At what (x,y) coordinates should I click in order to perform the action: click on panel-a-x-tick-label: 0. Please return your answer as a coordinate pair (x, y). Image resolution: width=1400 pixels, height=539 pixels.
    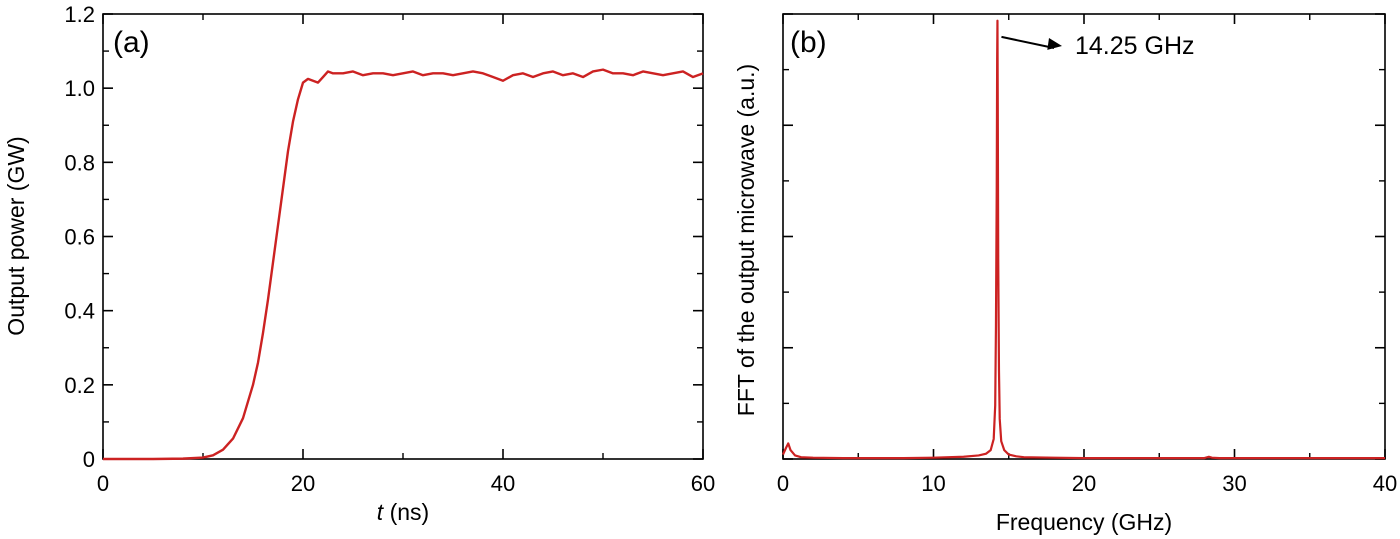
    Looking at the image, I should click on (103, 483).